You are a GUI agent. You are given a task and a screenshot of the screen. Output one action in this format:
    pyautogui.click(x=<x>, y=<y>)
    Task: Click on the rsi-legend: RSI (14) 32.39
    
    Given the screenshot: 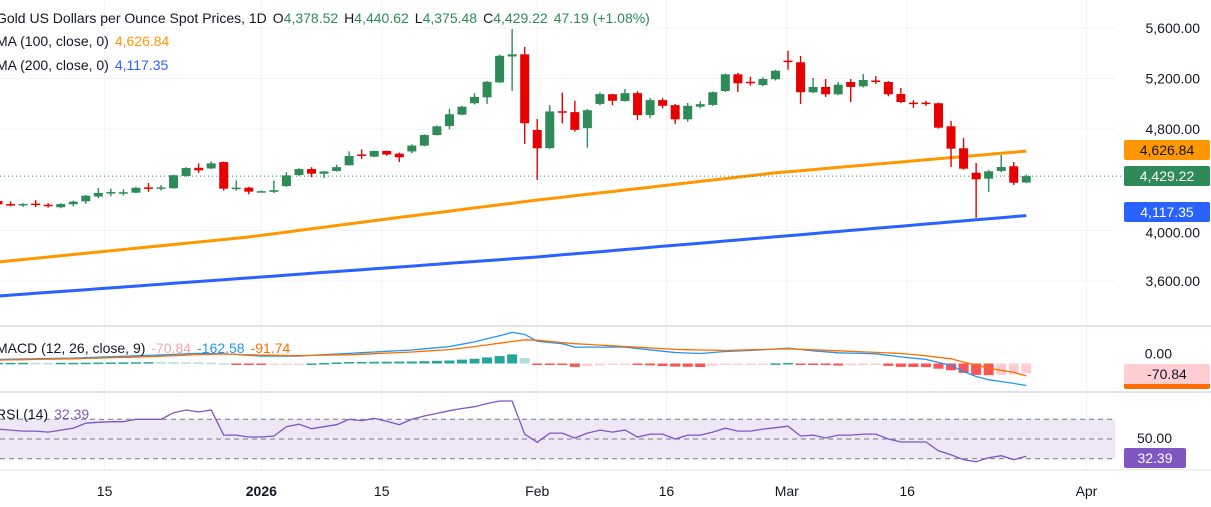 What is the action you would take?
    pyautogui.click(x=47, y=414)
    